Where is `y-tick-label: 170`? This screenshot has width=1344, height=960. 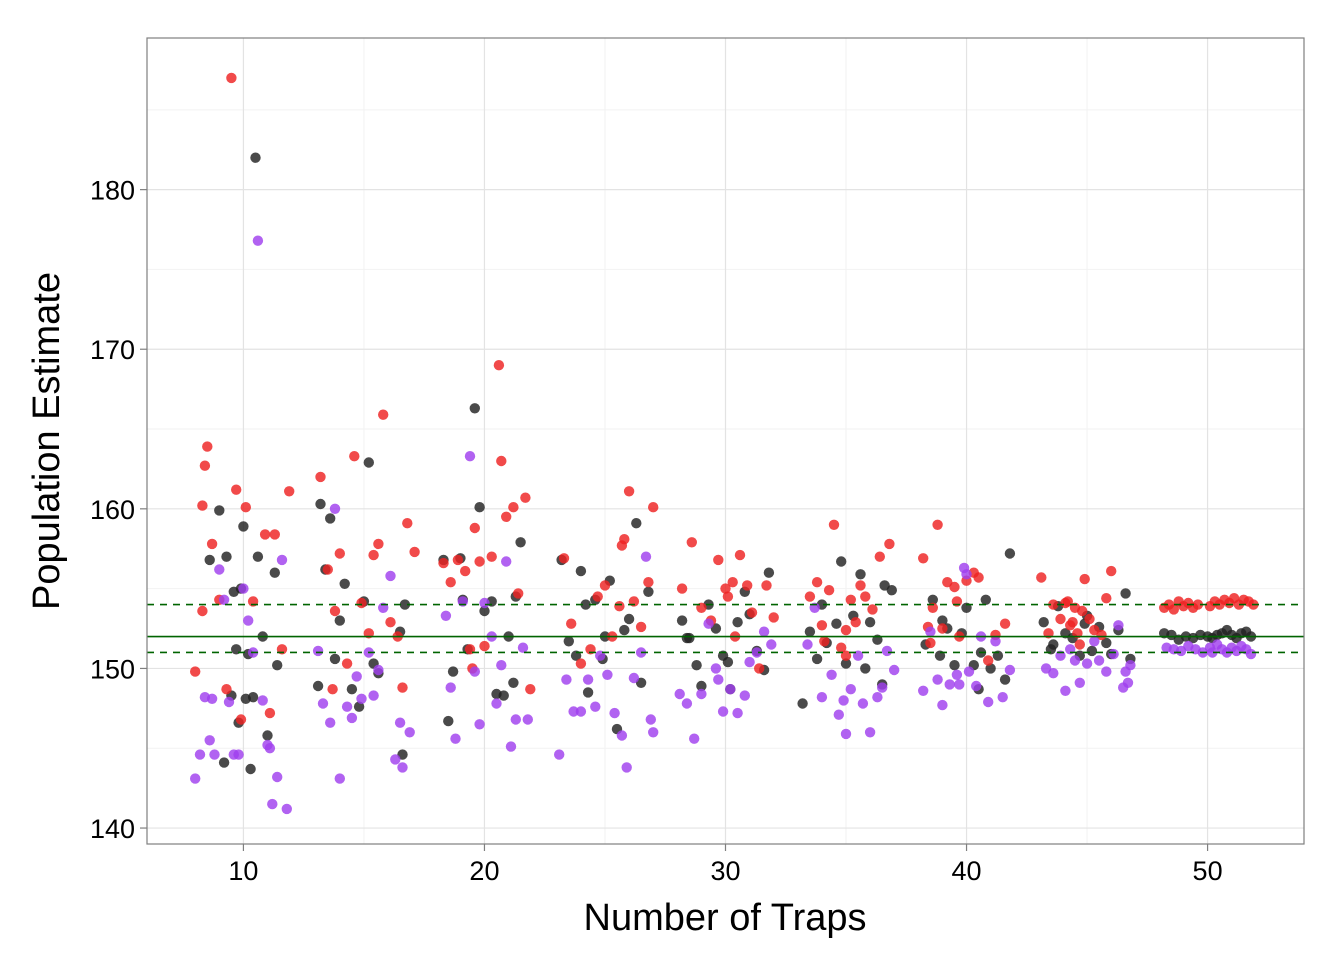 y-tick-label: 170 is located at coordinates (112, 350).